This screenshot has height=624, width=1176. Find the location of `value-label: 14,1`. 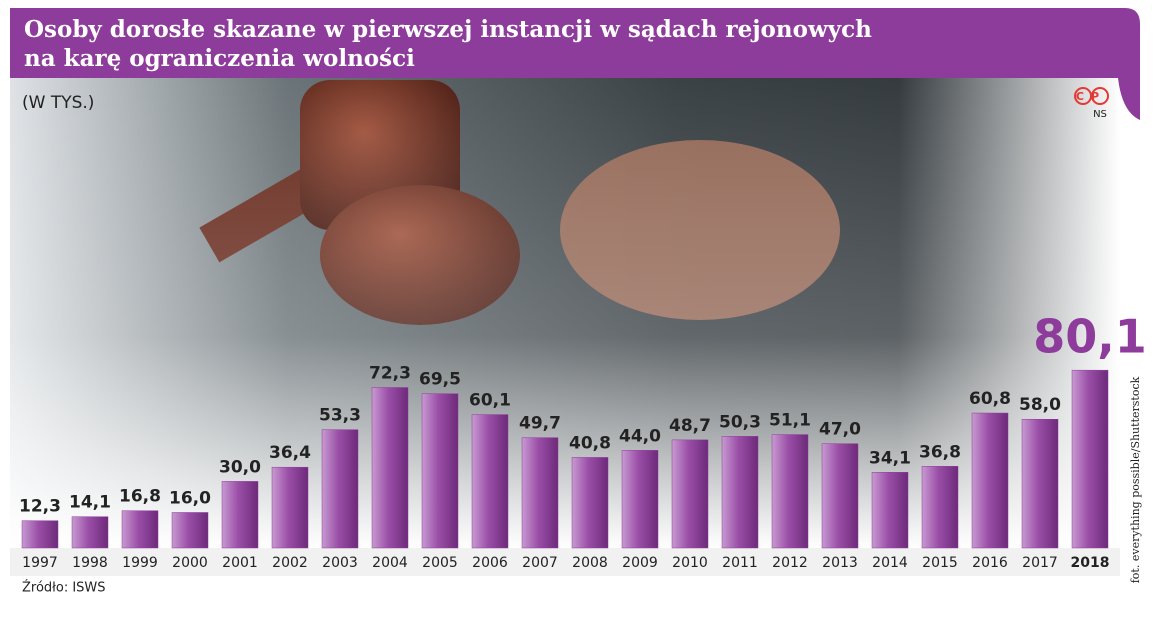

value-label: 14,1 is located at coordinates (90, 503).